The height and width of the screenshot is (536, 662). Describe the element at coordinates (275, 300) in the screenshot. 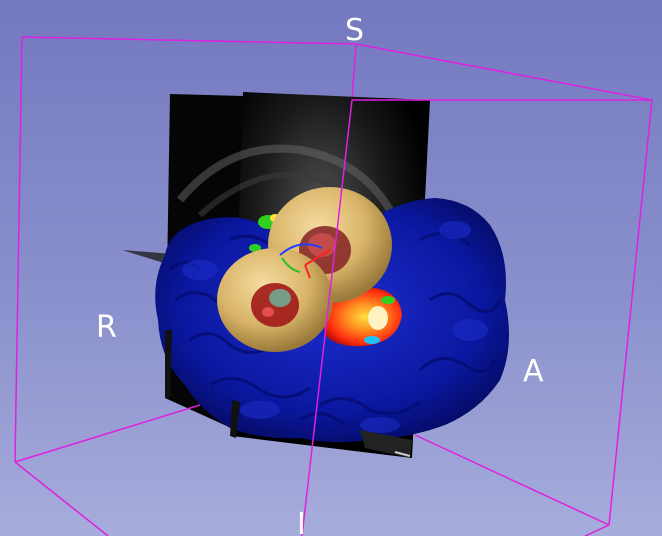

I see `torus-model-lower` at that location.